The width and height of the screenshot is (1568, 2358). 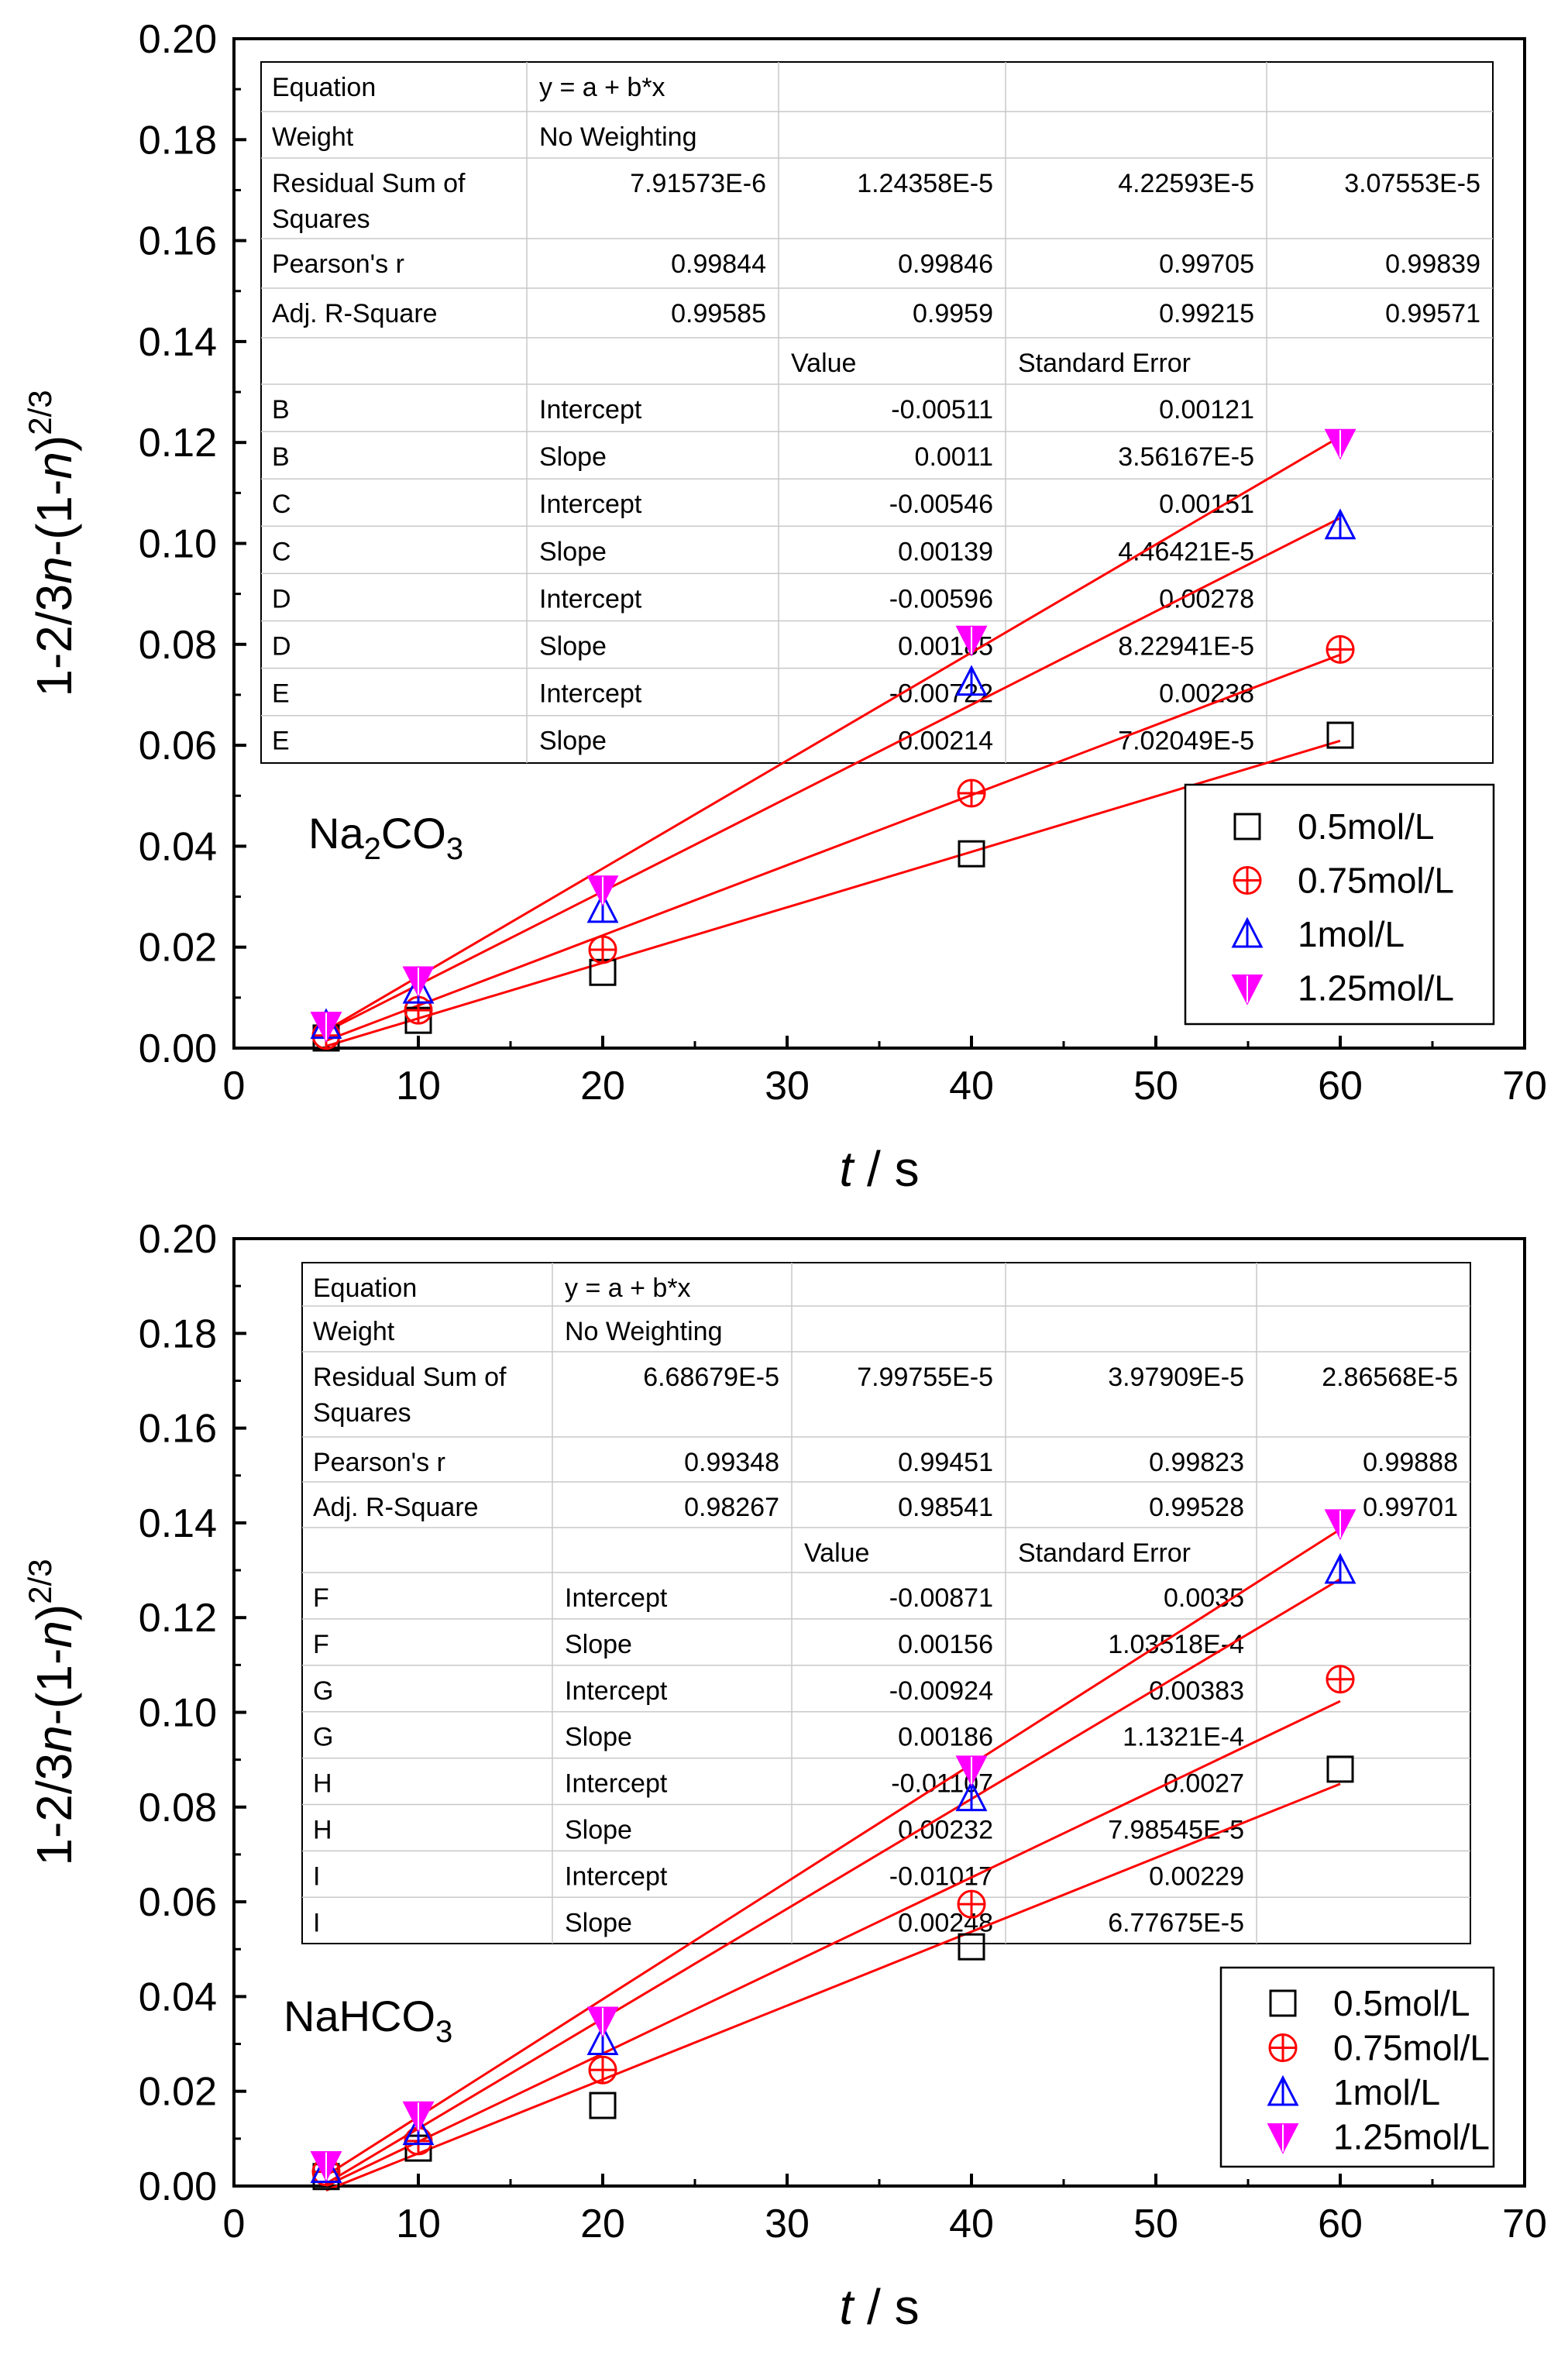 What do you see at coordinates (1412, 183) in the screenshot?
I see `table-value-cell: 3.07553E-5` at bounding box center [1412, 183].